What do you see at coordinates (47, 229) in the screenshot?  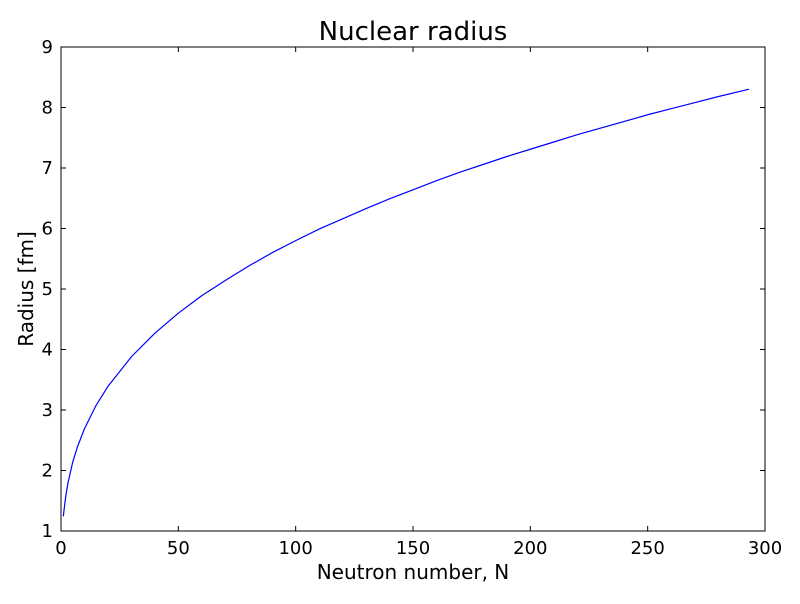 I see `y-tick-label: 6` at bounding box center [47, 229].